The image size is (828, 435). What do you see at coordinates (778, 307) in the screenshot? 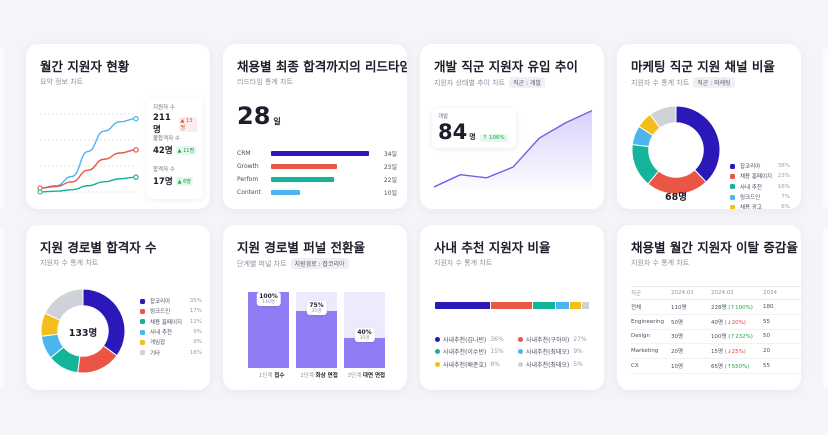
I see `table-cell: 180` at bounding box center [778, 307].